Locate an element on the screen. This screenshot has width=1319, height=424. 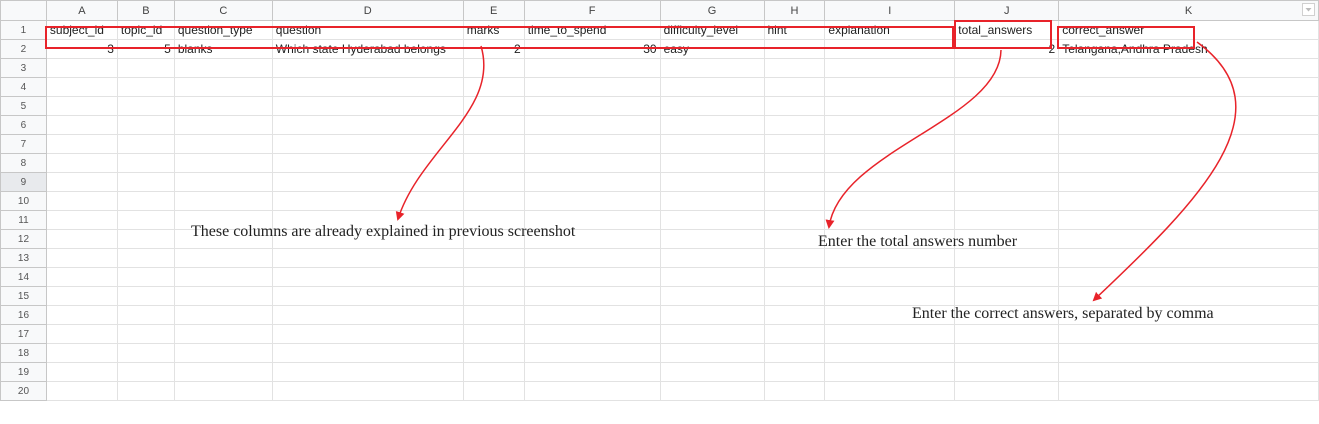
cell-header-question: question is located at coordinates (367, 30).